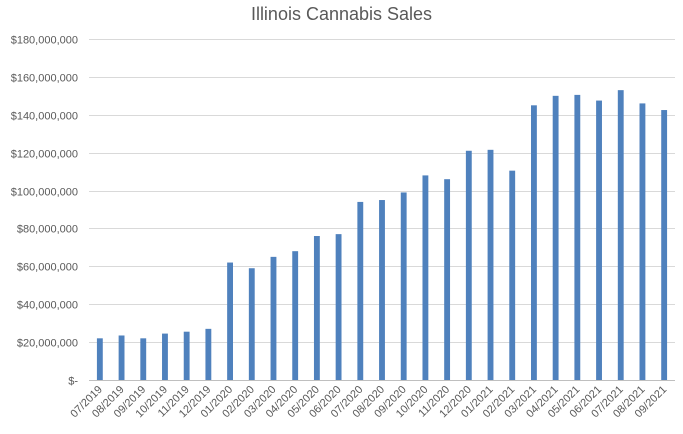 The height and width of the screenshot is (434, 683). I want to click on bar-04-2020, so click(295, 315).